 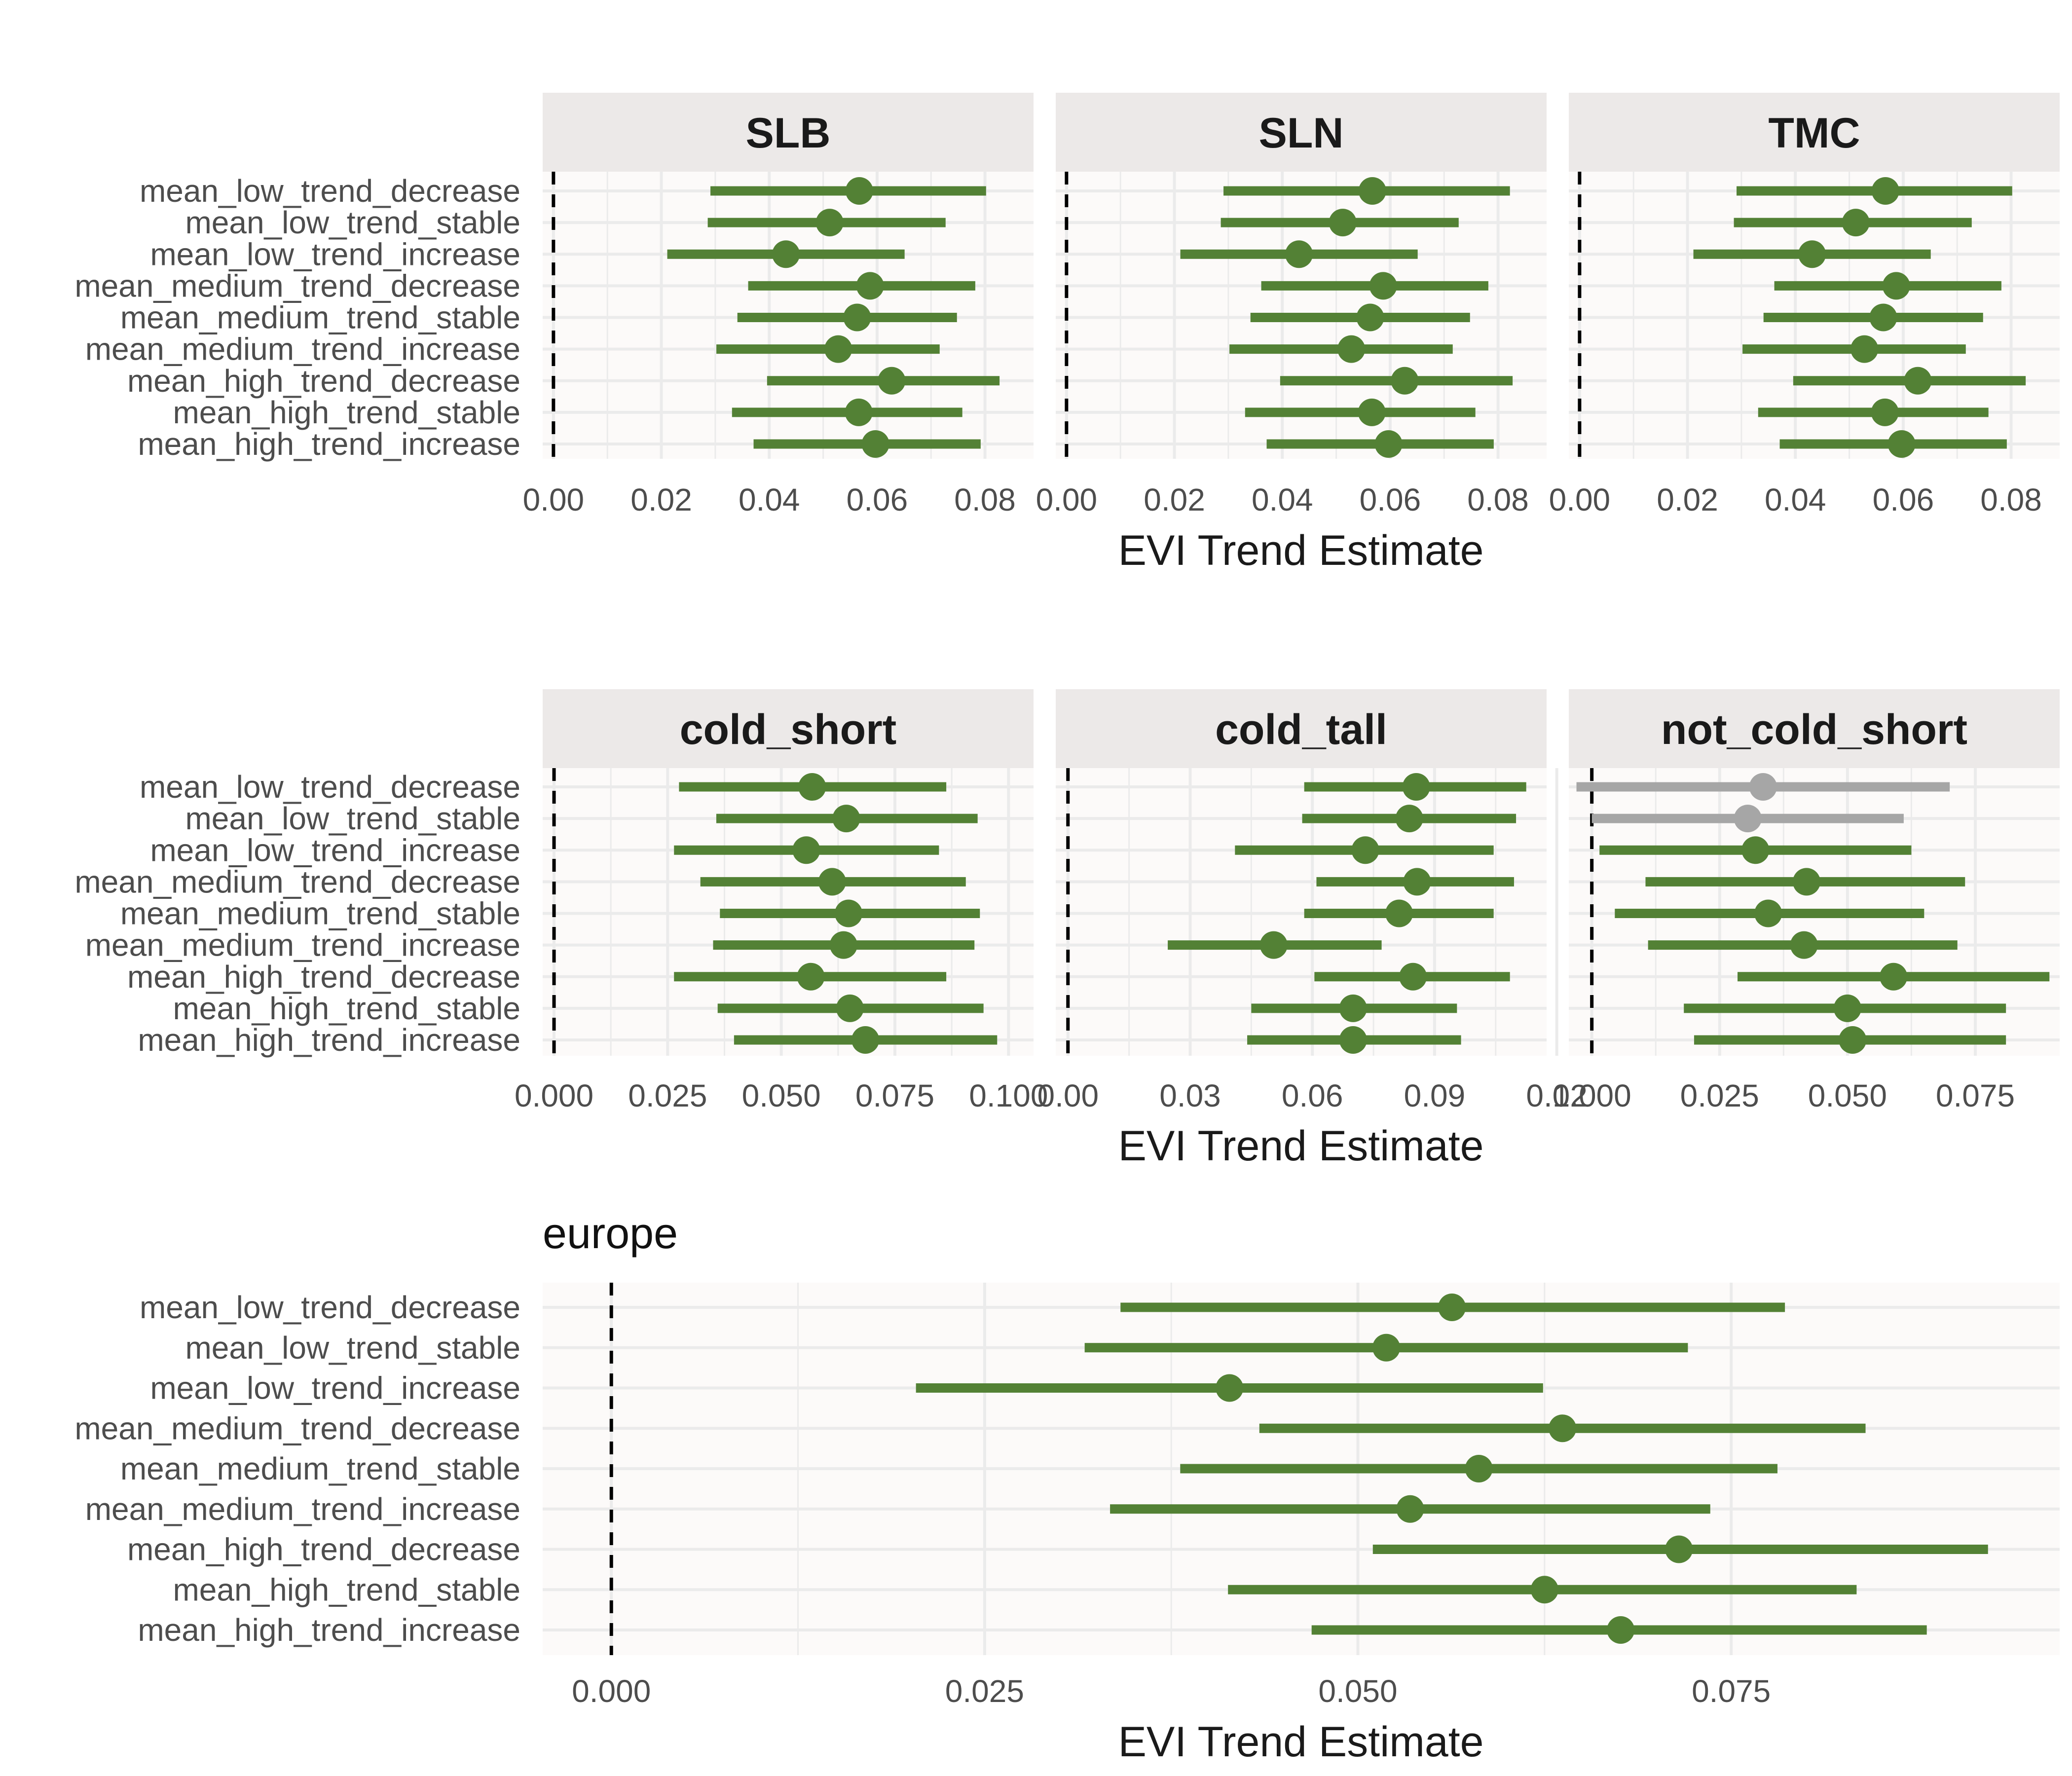 I want to click on top-category-label: mean_medium_trend_increase, so click(x=303, y=350).